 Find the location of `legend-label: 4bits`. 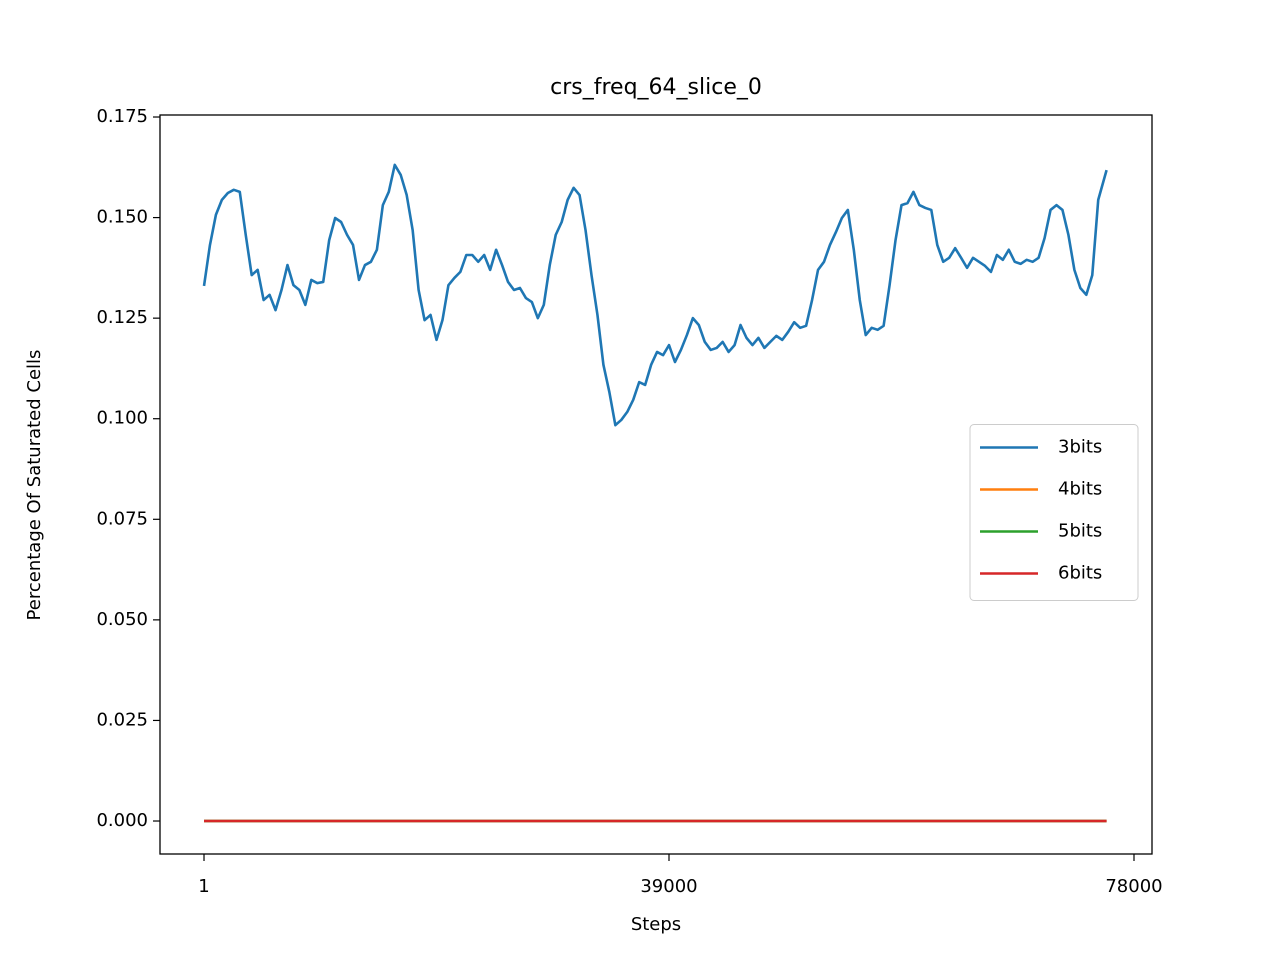

legend-label: 4bits is located at coordinates (1080, 489).